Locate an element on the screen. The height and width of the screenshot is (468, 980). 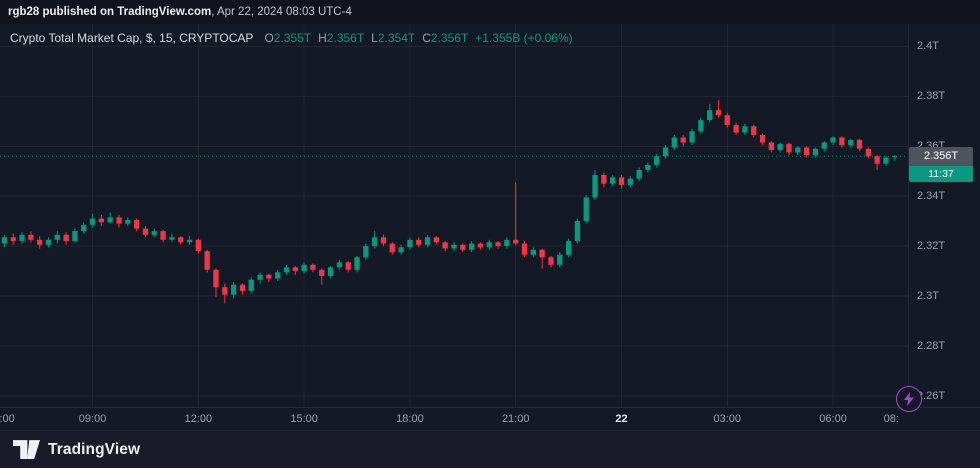
change-text: +1.355B (+0.06%) is located at coordinates (524, 38).